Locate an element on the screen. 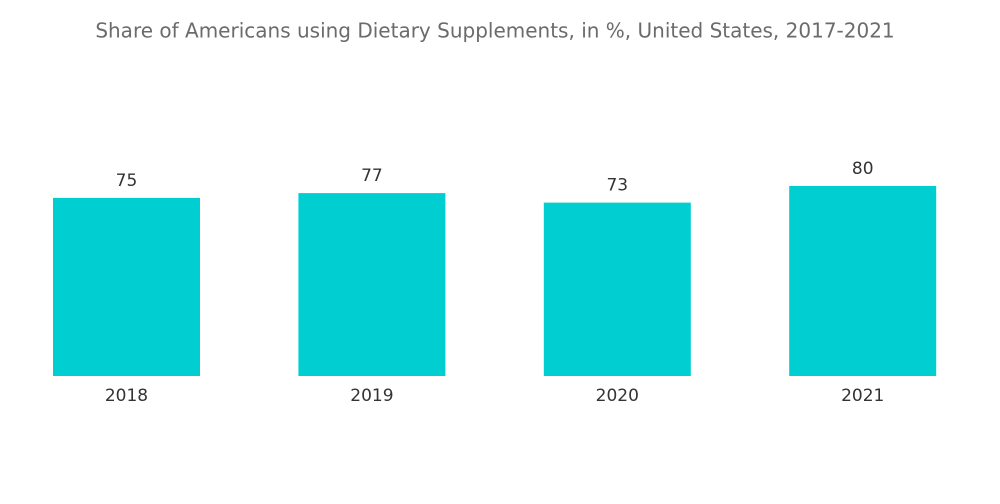 This screenshot has height=504, width=1000. value-label: 77 is located at coordinates (372, 176).